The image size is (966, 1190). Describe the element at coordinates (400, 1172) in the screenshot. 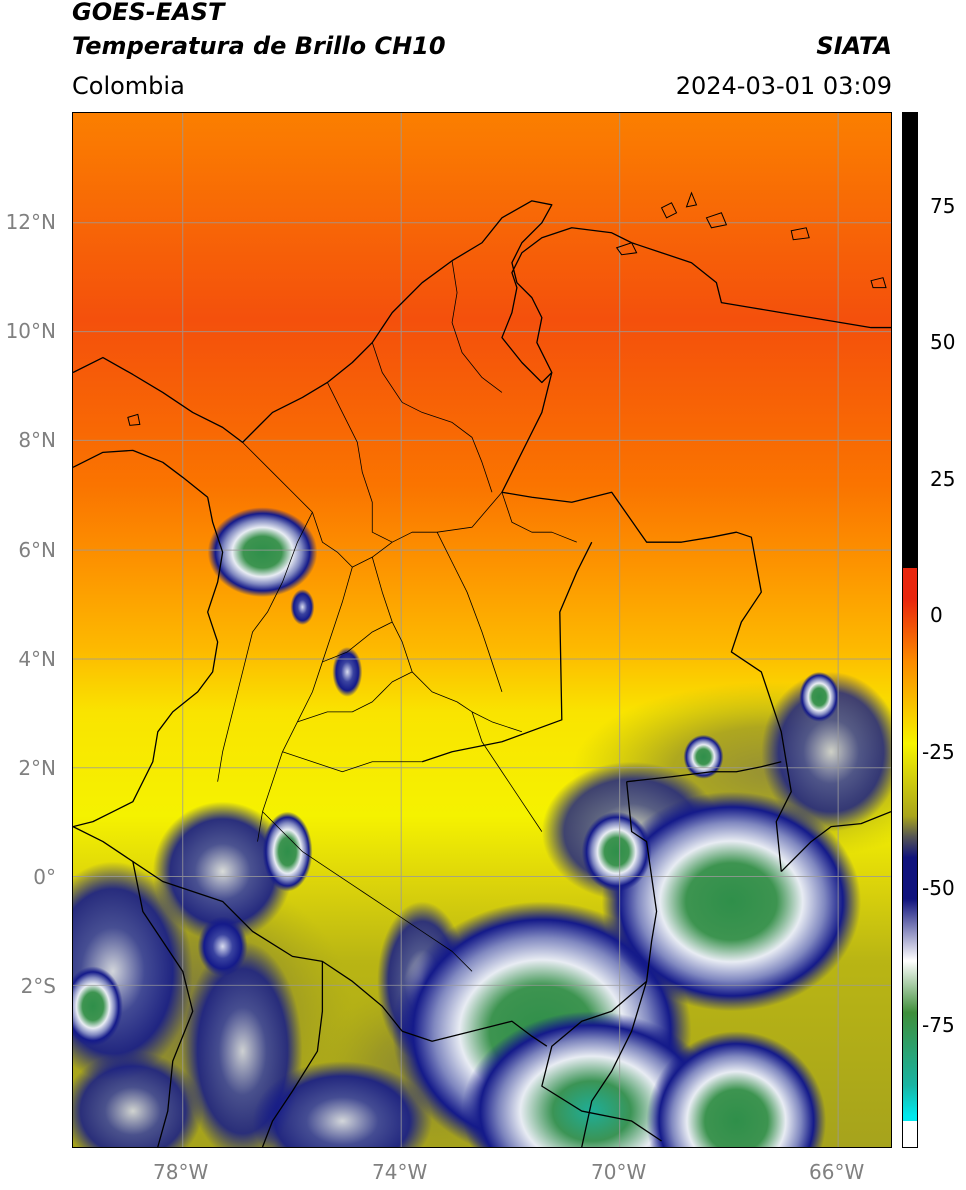

I see `lon-tick-74w: 74°W` at that location.